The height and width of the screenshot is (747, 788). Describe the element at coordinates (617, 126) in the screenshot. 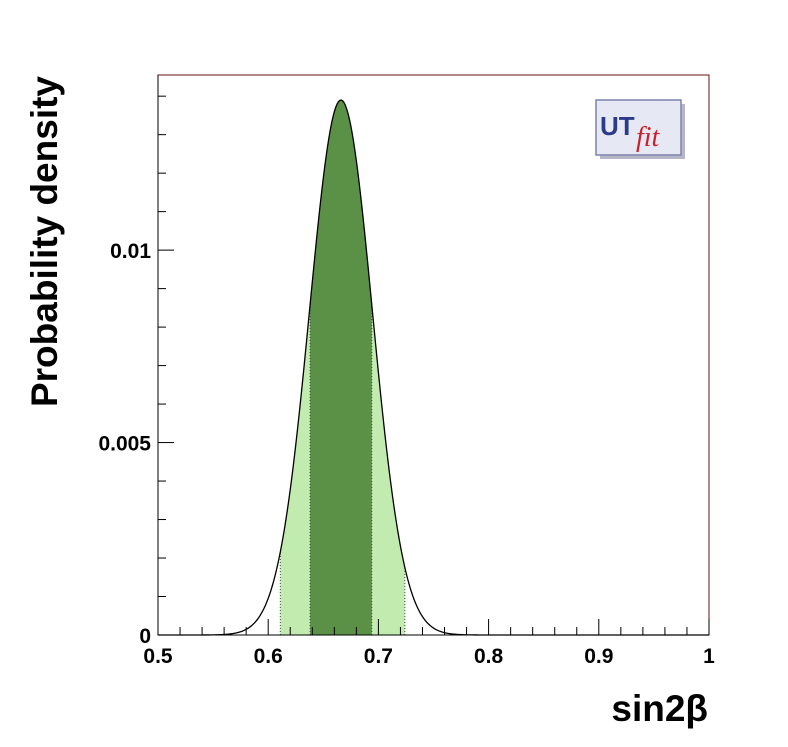

I see `logo-ut-text: UT` at that location.